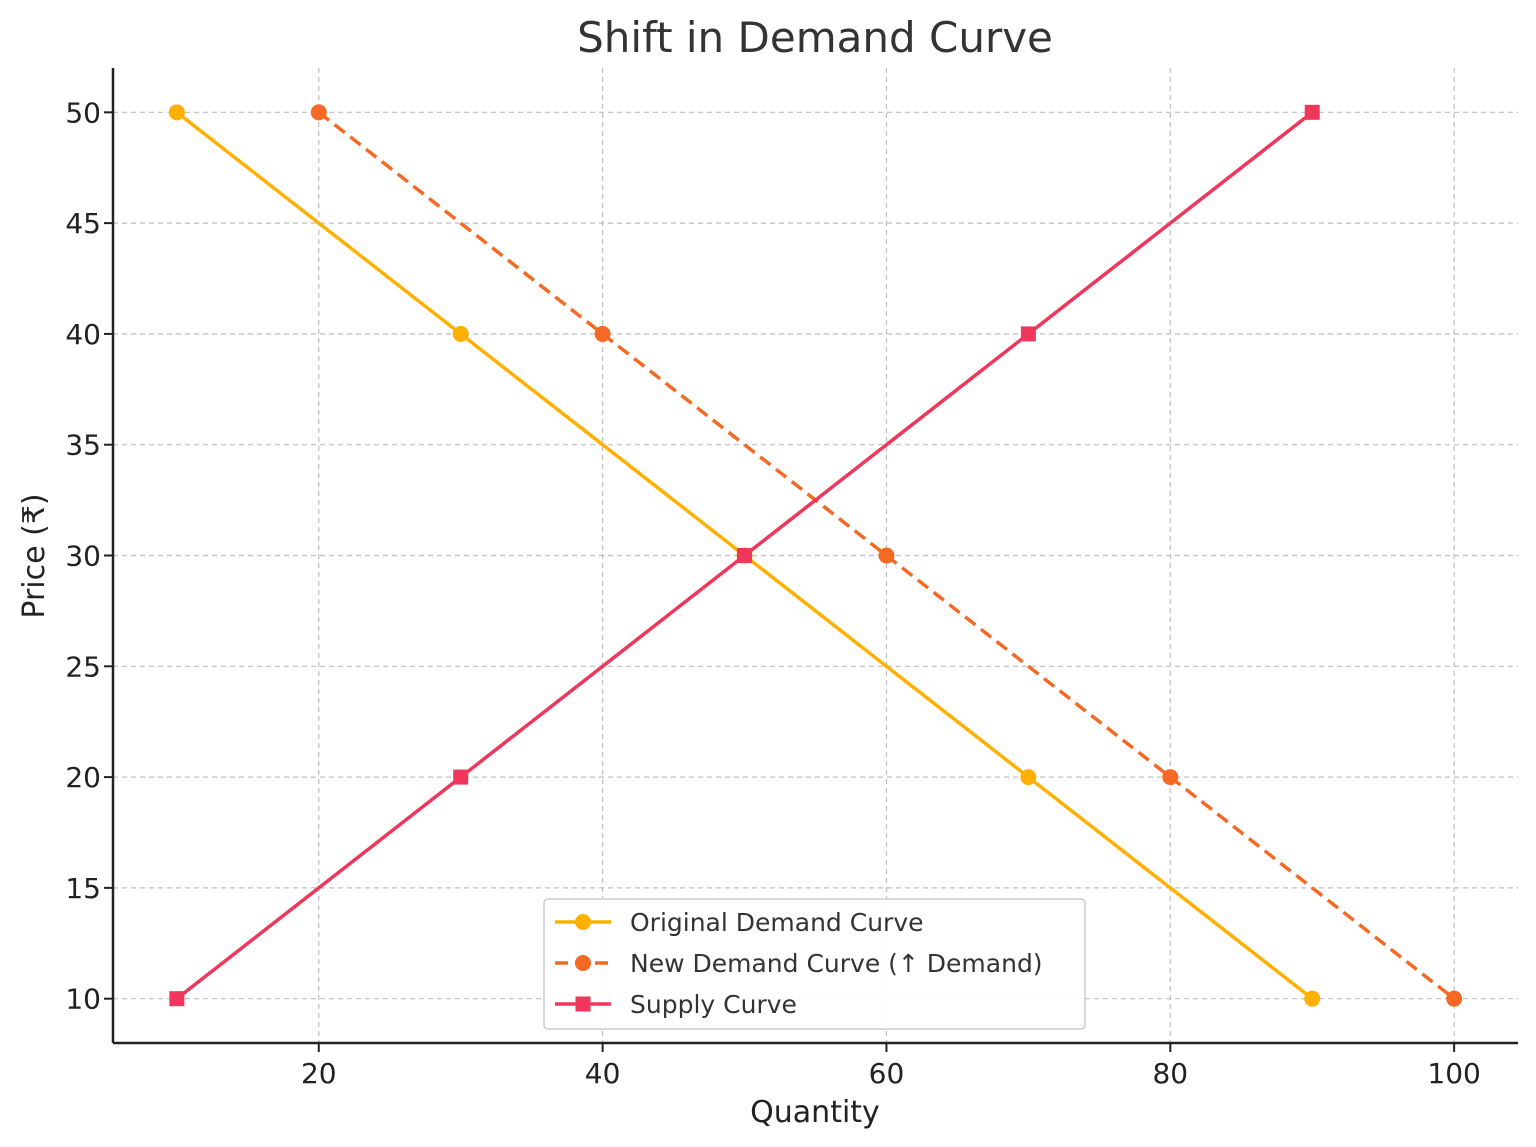  Describe the element at coordinates (815, 1112) in the screenshot. I see `x-axis-title: Quantity` at that location.